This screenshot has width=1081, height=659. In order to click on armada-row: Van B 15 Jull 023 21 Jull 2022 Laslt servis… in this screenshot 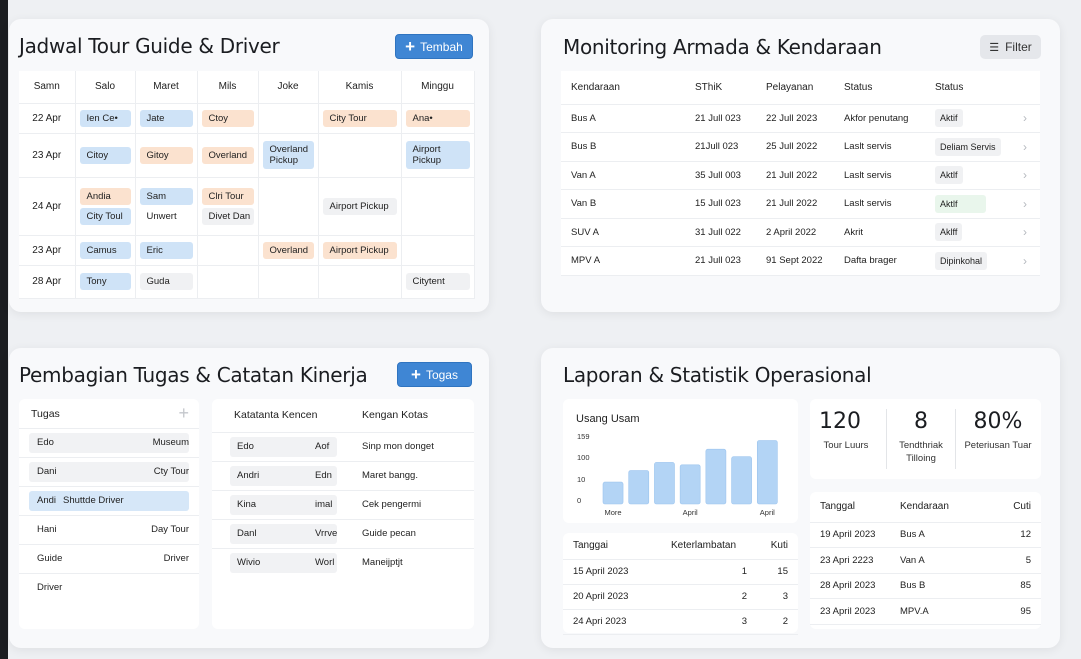, I will do `click(800, 204)`.